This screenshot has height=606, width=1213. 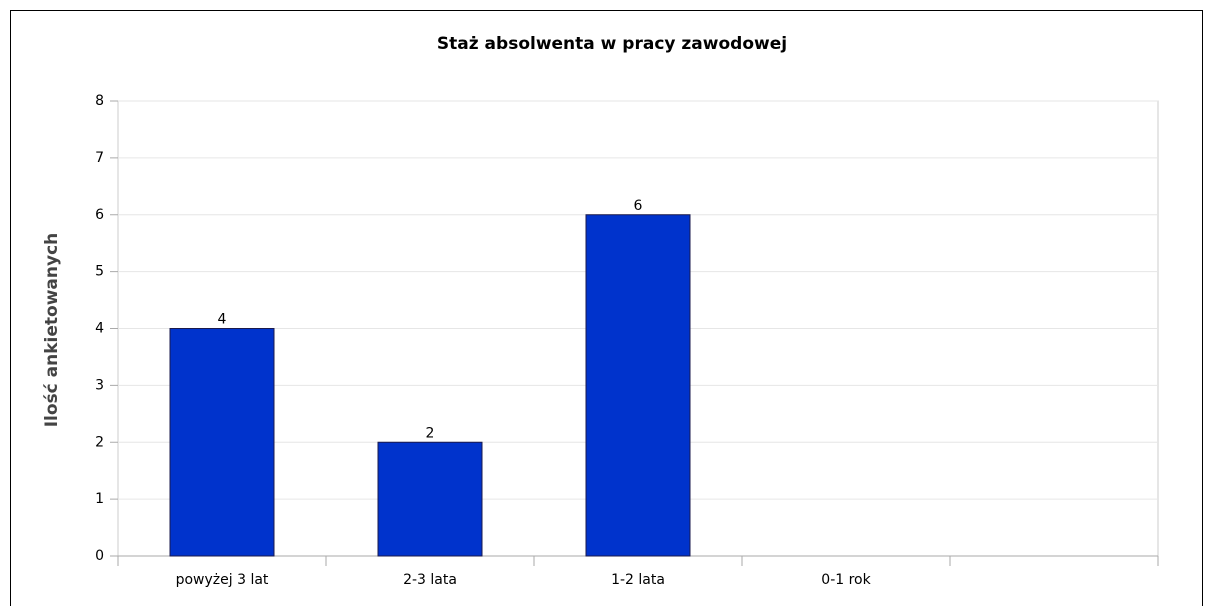 What do you see at coordinates (99, 329) in the screenshot?
I see `y-tick-label: 4` at bounding box center [99, 329].